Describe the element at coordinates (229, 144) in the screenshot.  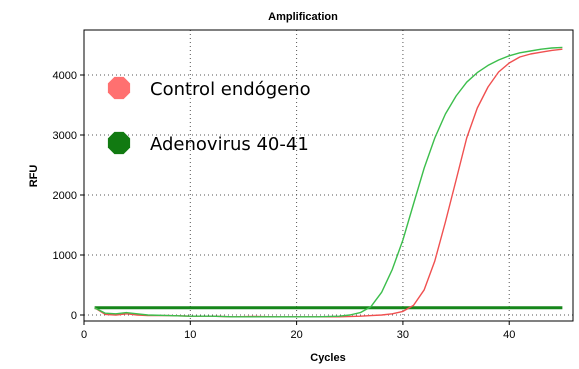
I see `legend-label-adenovirus-40-41: Adenovirus 40-41` at that location.